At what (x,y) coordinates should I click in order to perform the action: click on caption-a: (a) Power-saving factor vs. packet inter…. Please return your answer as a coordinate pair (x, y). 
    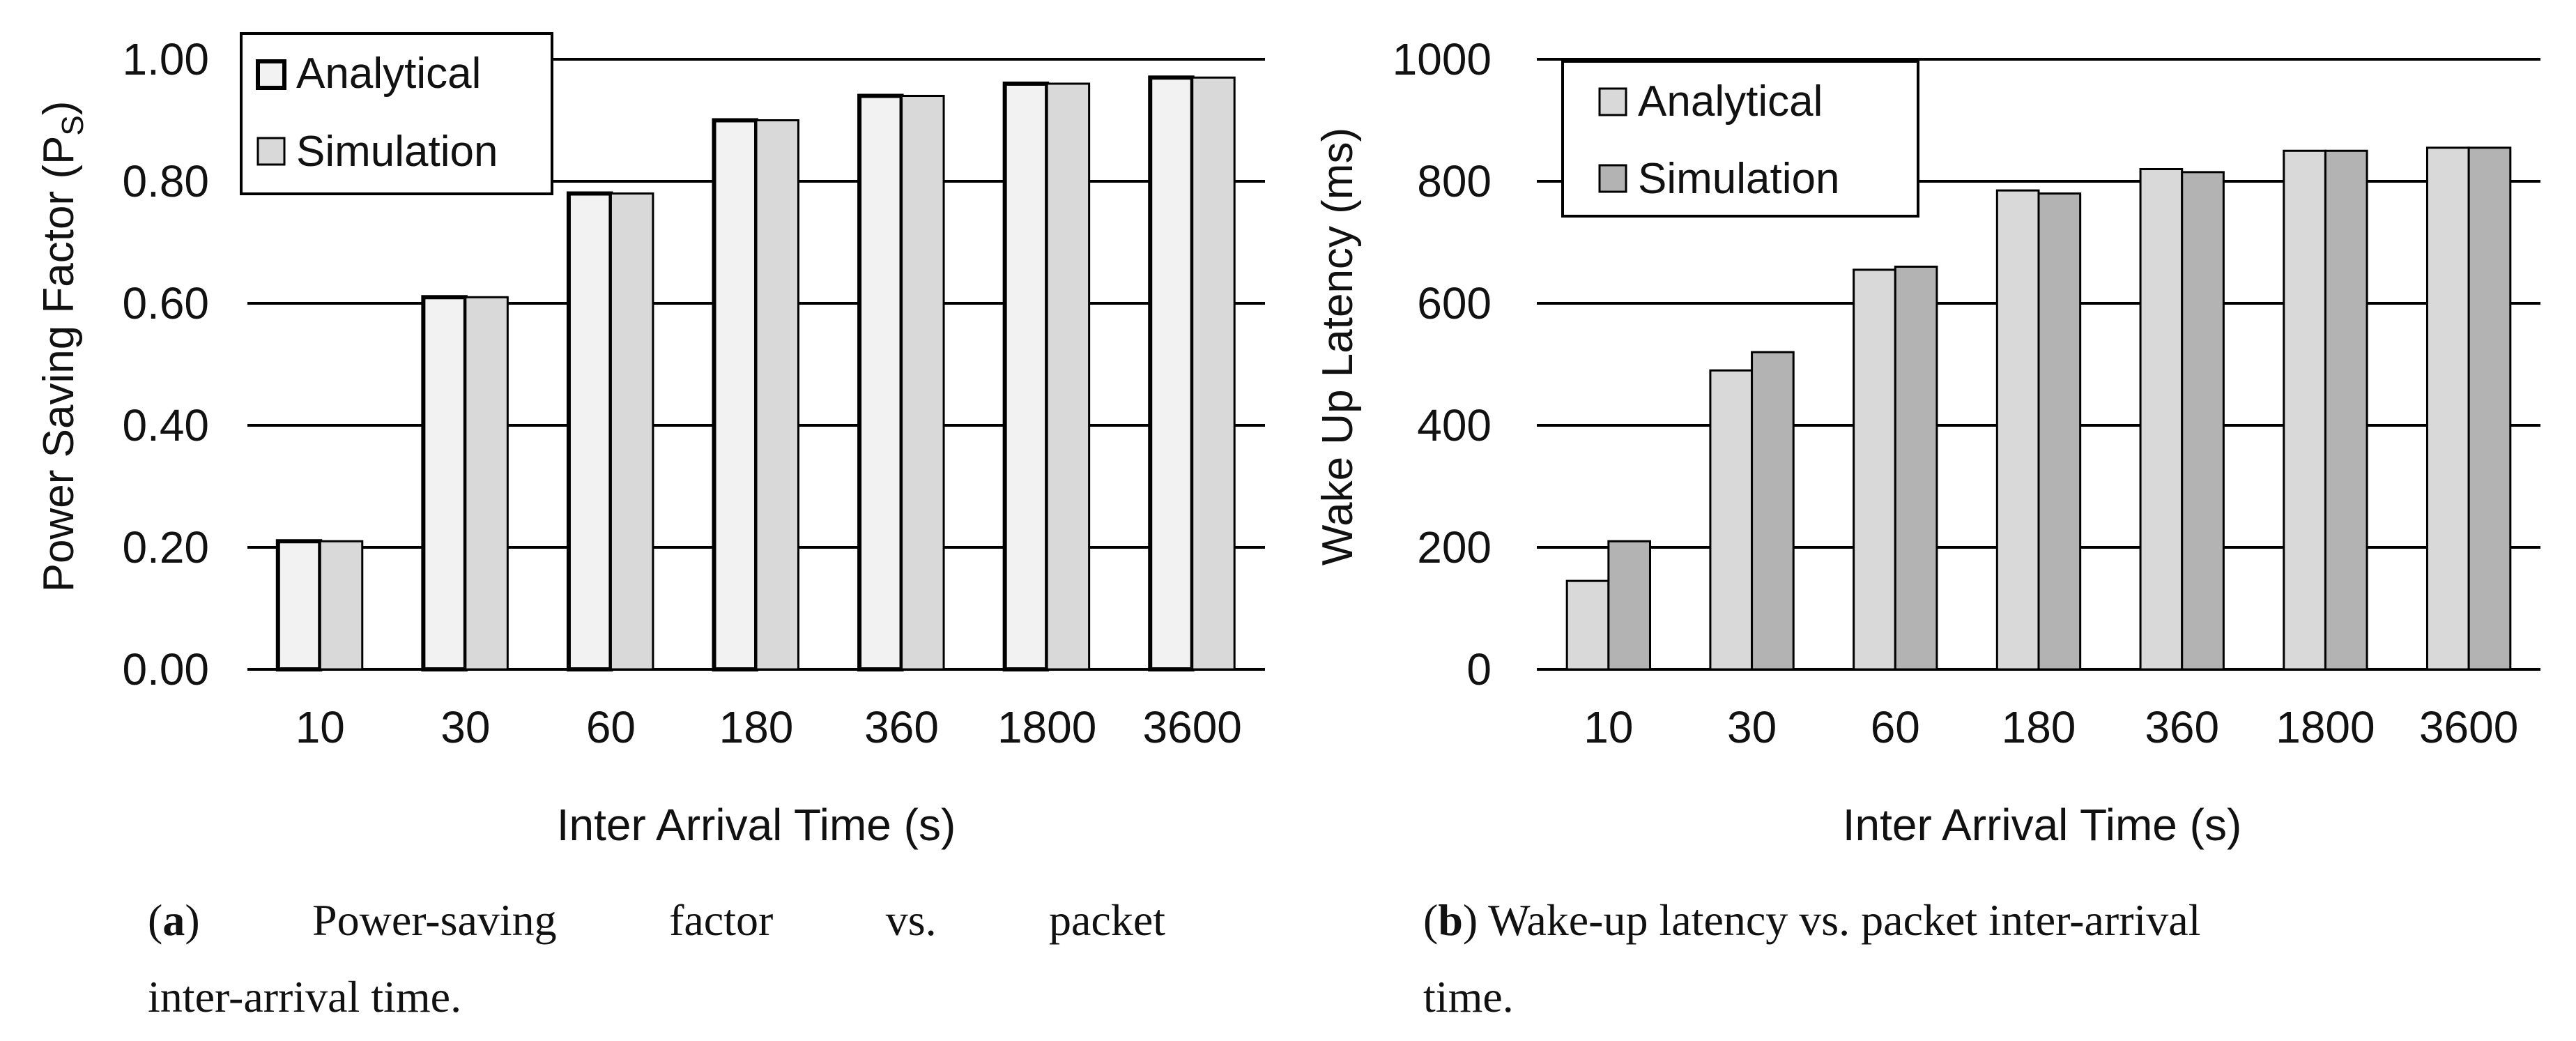
    Looking at the image, I should click on (656, 958).